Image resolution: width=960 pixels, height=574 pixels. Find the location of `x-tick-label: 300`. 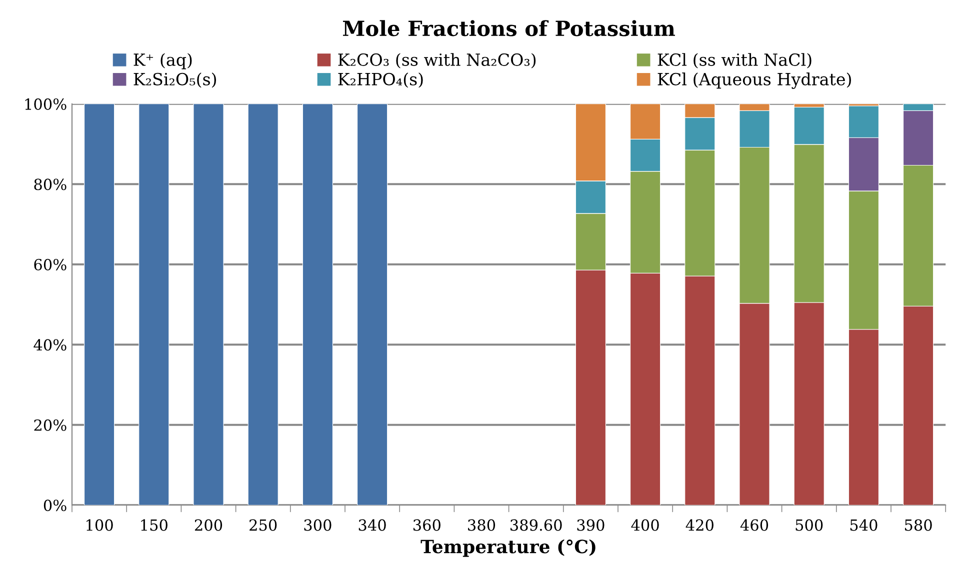

x-tick-label: 300 is located at coordinates (318, 525).